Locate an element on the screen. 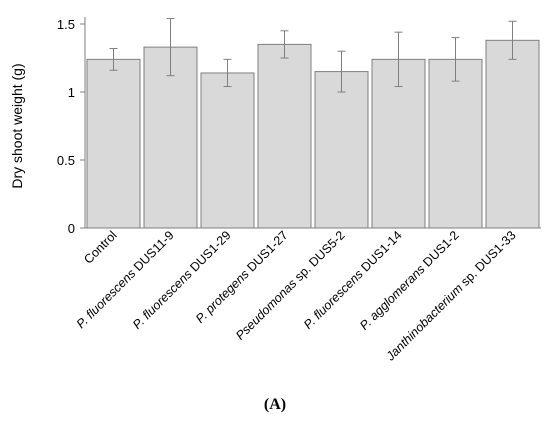 The height and width of the screenshot is (433, 550). x-tick-label: P. protegens DUS1-27 is located at coordinates (242, 277).